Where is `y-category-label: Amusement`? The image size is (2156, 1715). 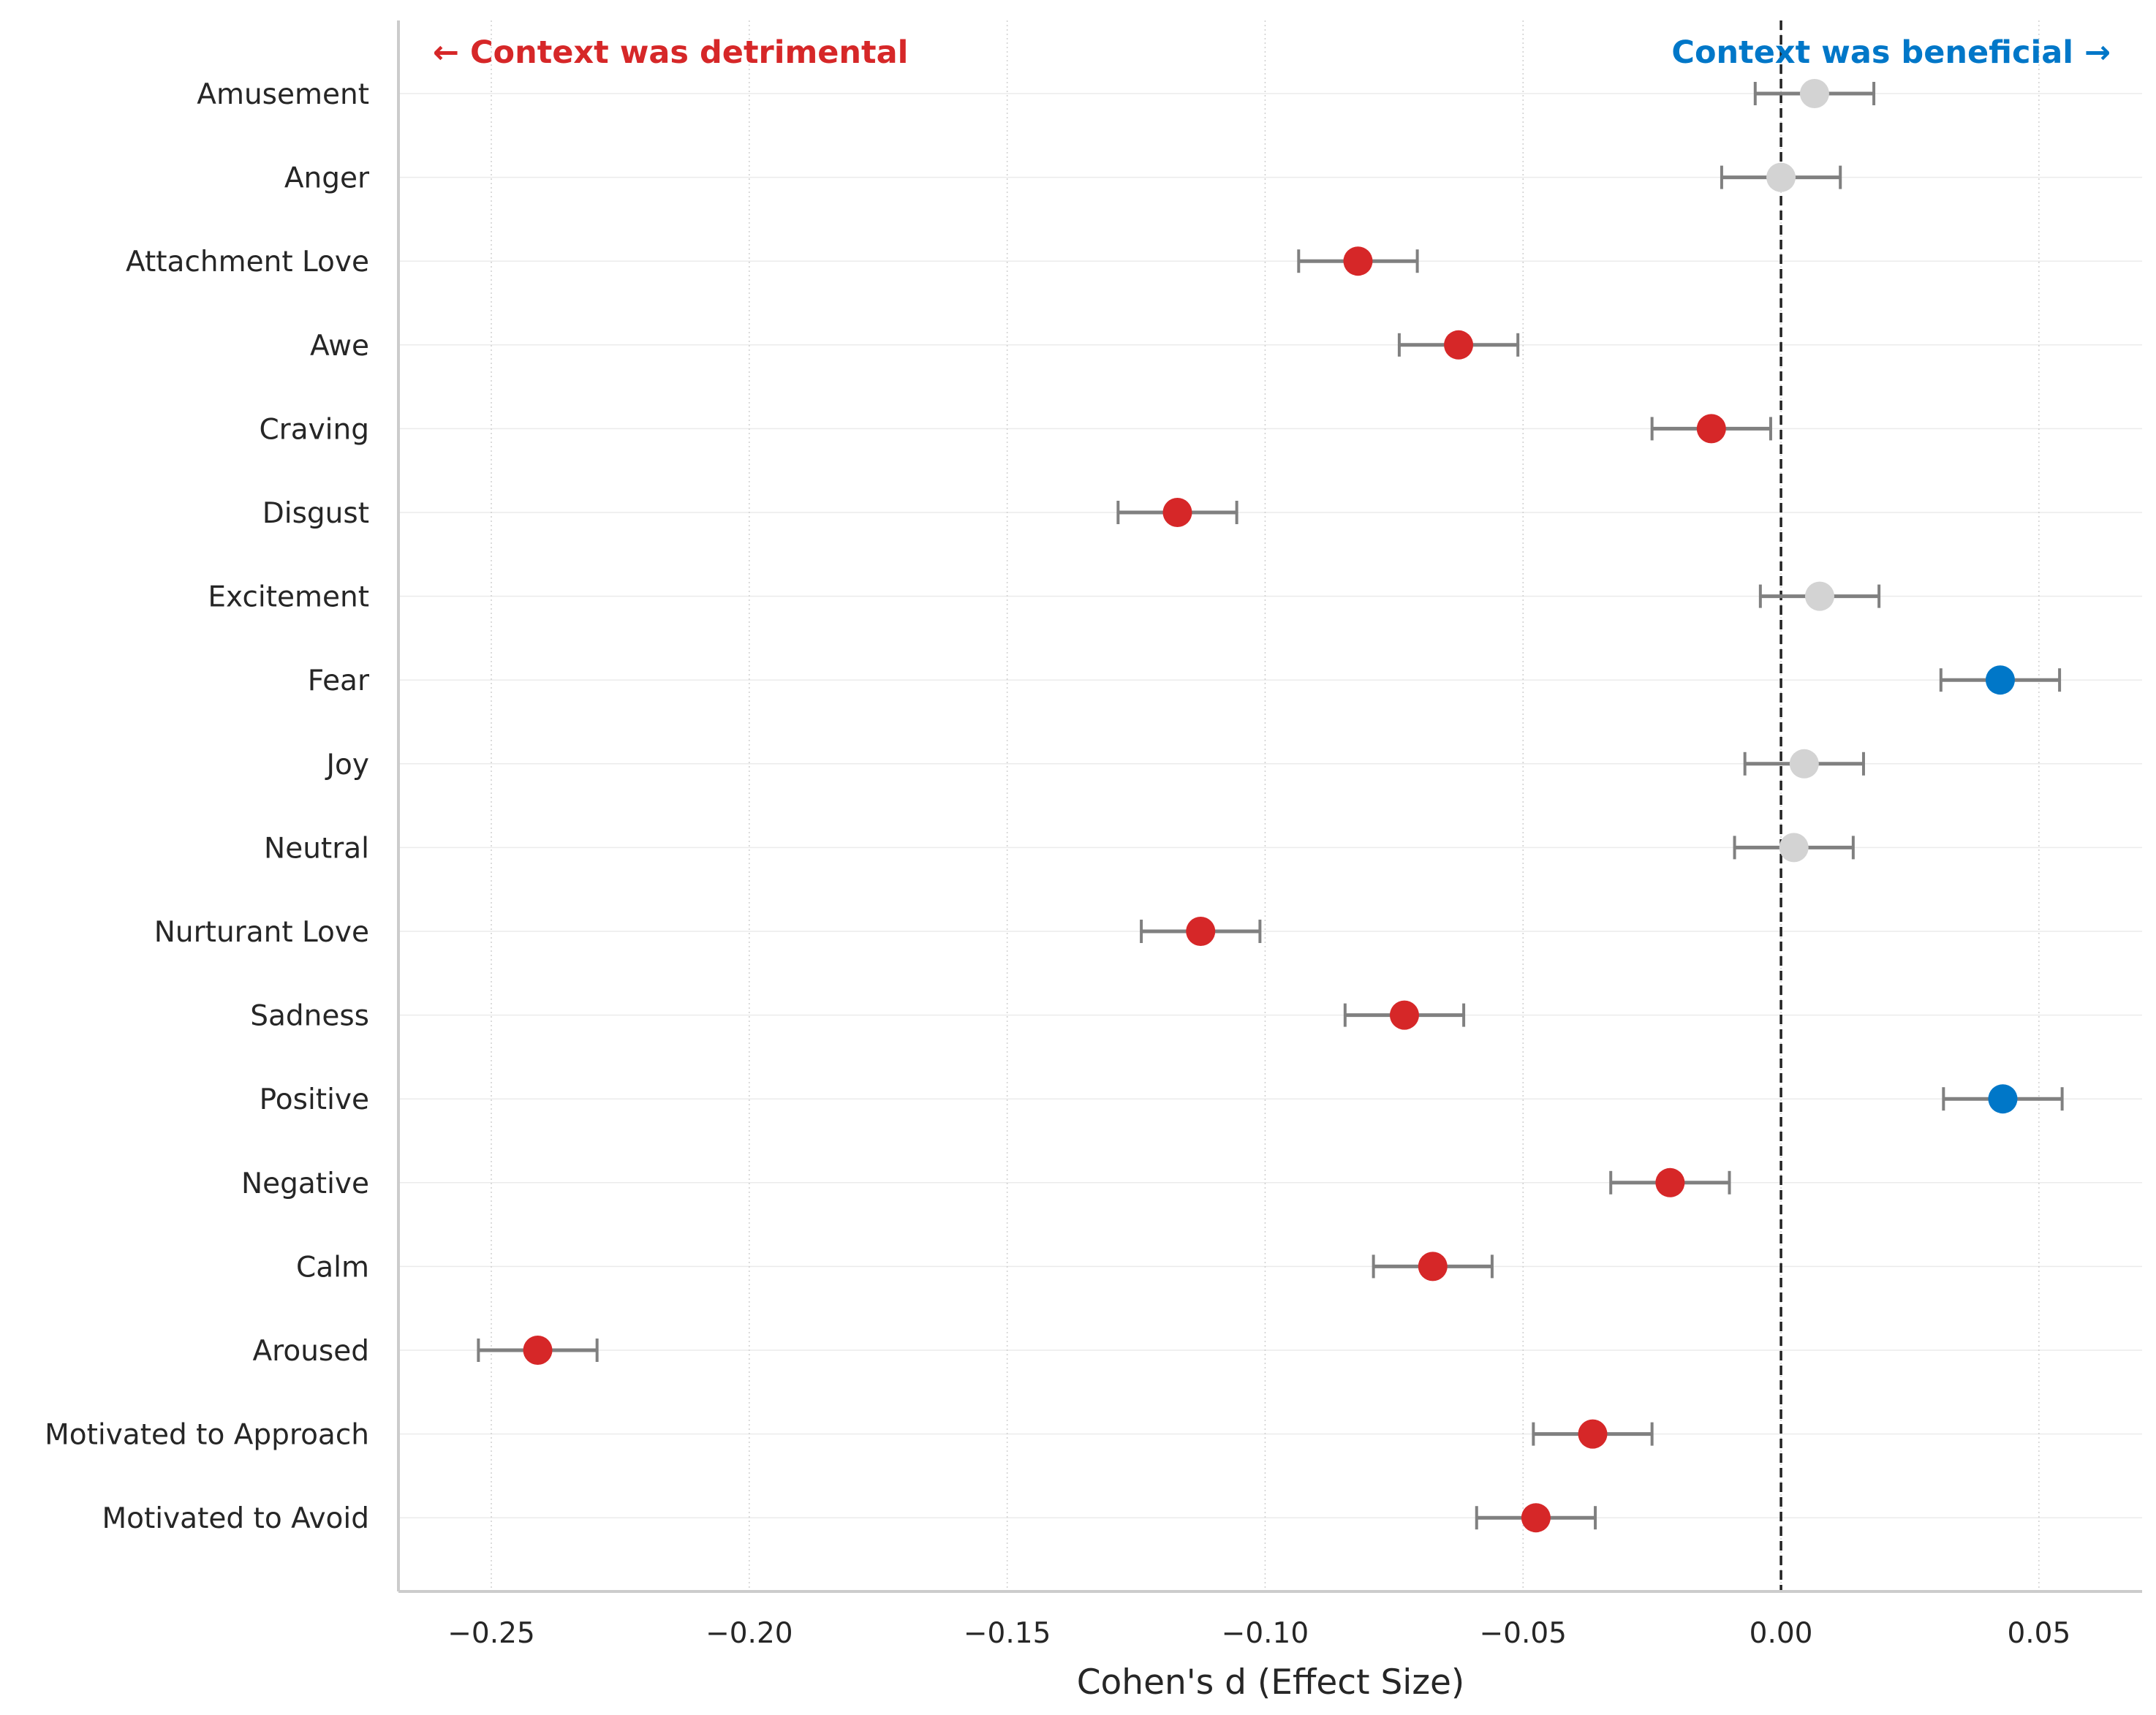
y-category-label: Amusement is located at coordinates (283, 94).